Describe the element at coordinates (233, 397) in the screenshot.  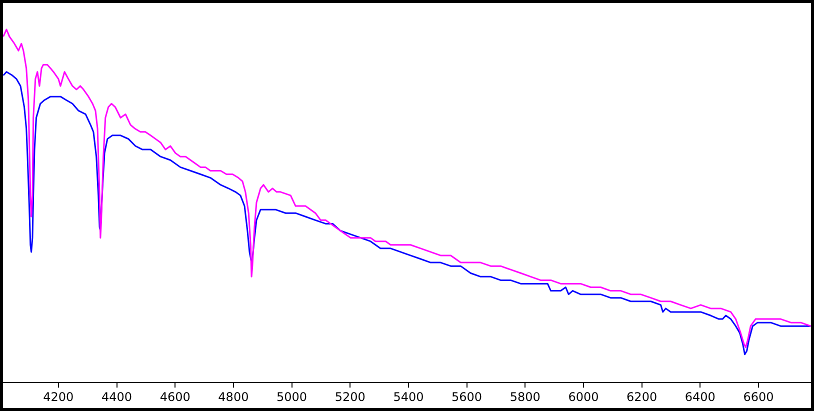
I see `x-tick-label: 4800` at that location.